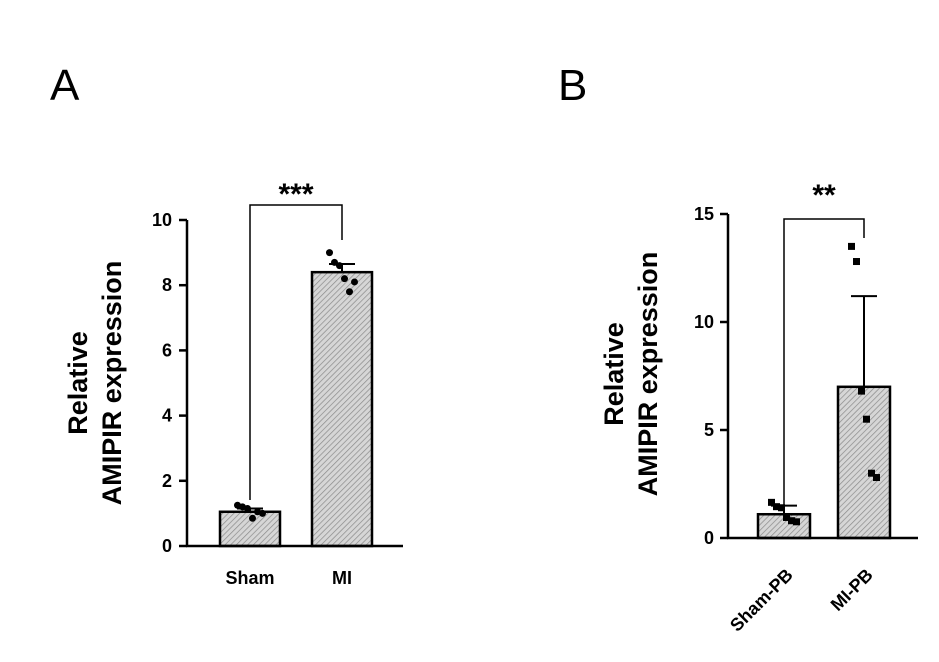  Describe the element at coordinates (167, 285) in the screenshot. I see `panel-a-y-tick-label: 8` at that location.